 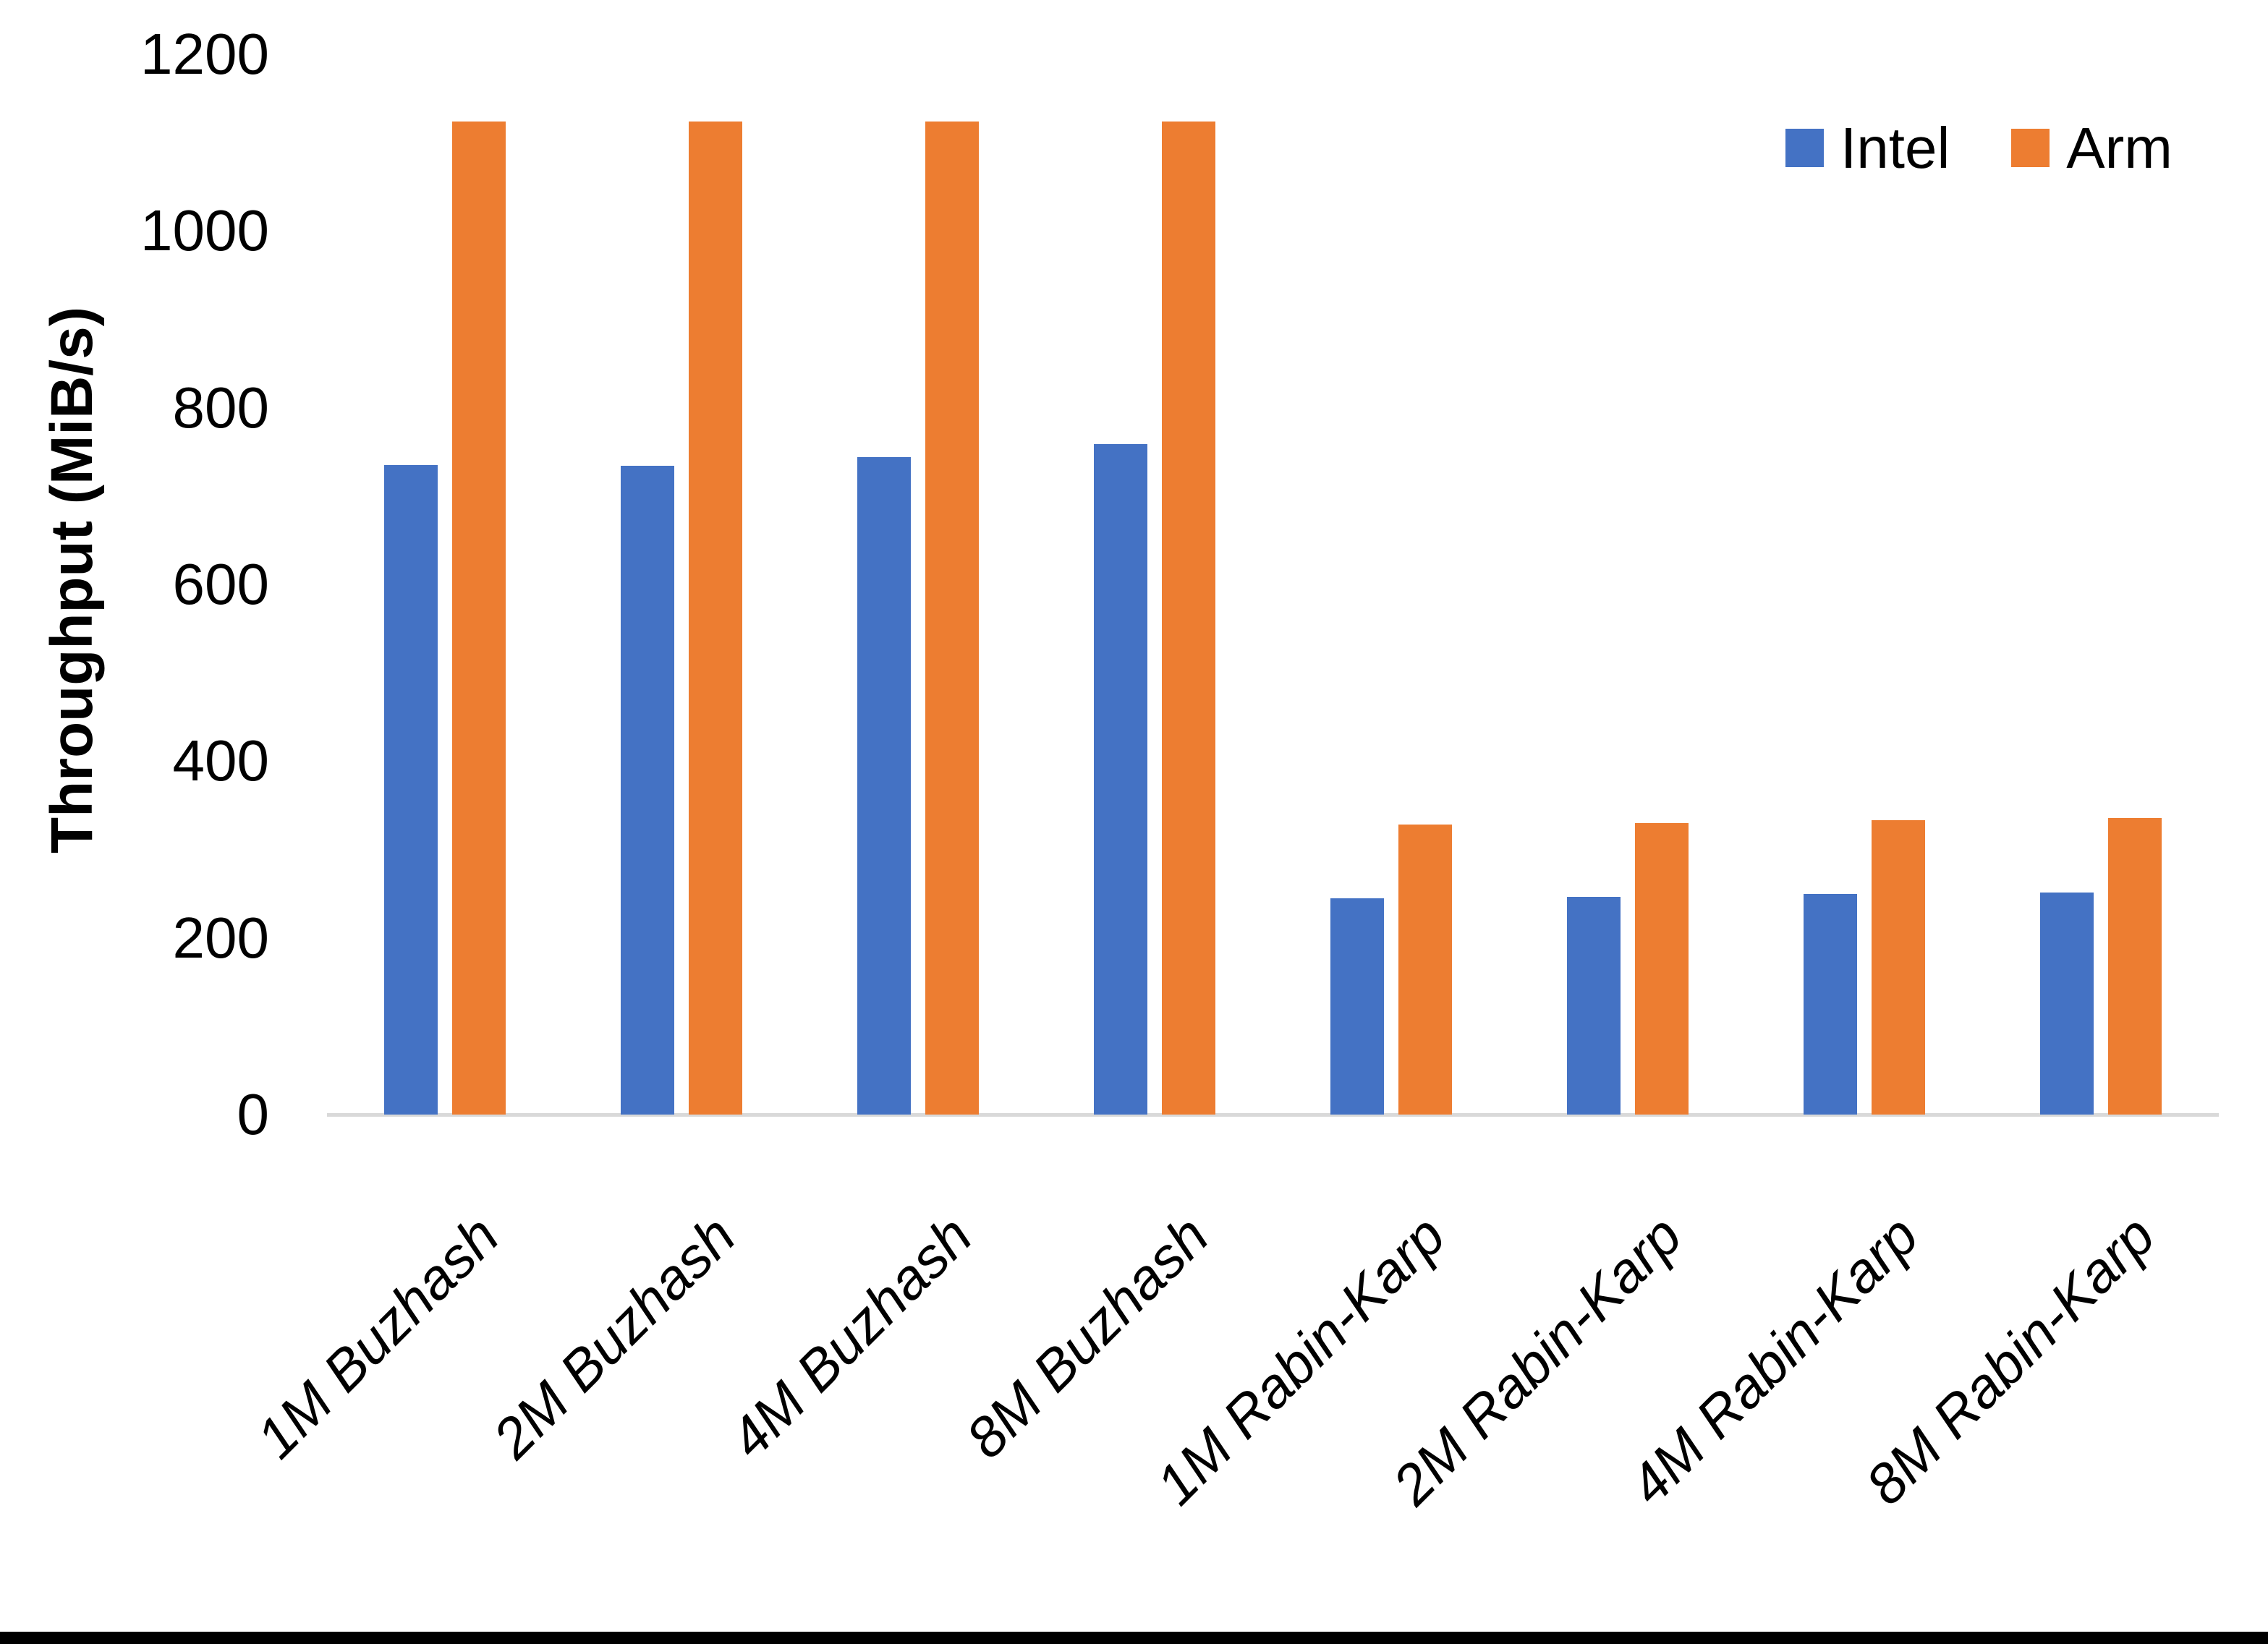 What do you see at coordinates (1273, 1115) in the screenshot?
I see `x-axis-line` at bounding box center [1273, 1115].